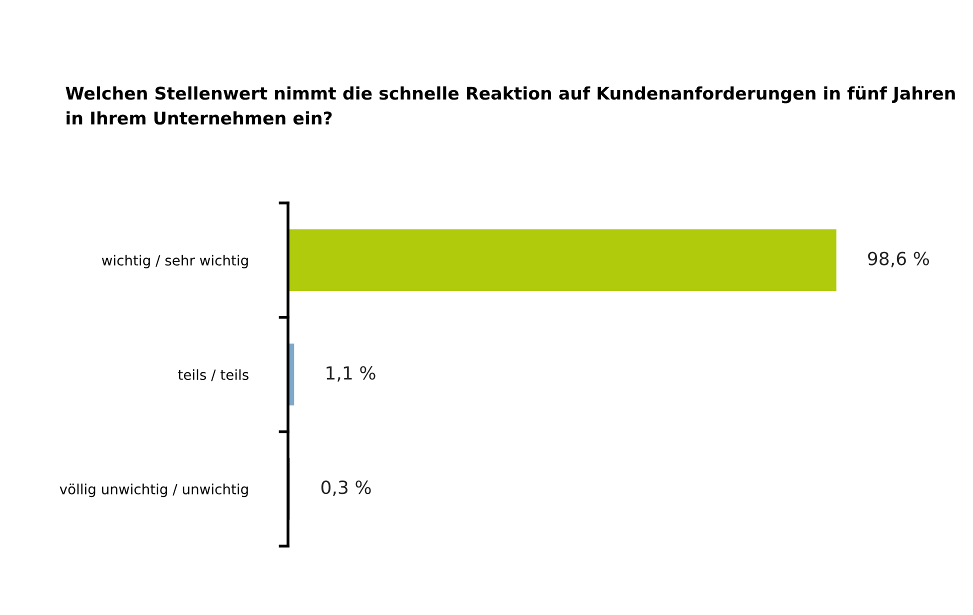 The height and width of the screenshot is (615, 973). Describe the element at coordinates (346, 488) in the screenshot. I see `data-label: 0,3 %` at that location.